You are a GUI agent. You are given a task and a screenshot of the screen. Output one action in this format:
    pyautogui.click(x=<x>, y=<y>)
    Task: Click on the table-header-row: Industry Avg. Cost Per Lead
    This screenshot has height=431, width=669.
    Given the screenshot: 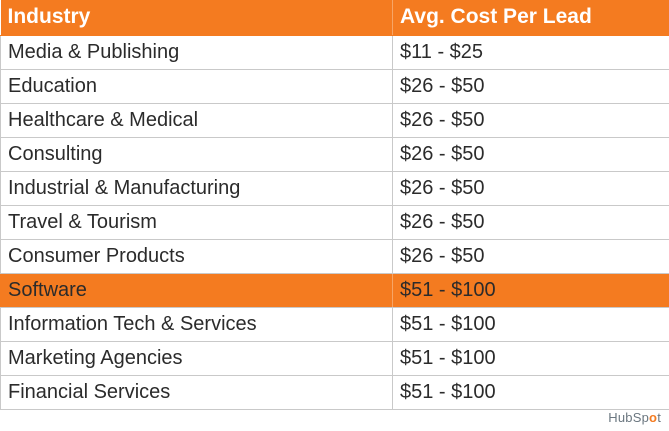 What is the action you would take?
    pyautogui.click(x=334, y=18)
    